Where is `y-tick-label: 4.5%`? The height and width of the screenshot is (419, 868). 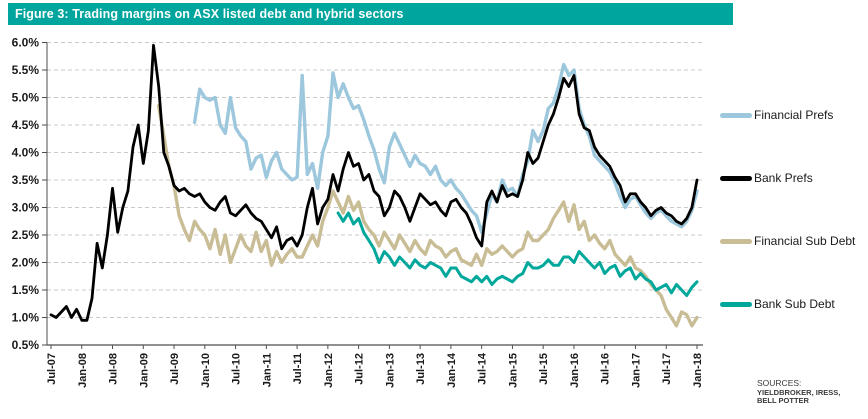
y-tick-label: 4.5% is located at coordinates (26, 125).